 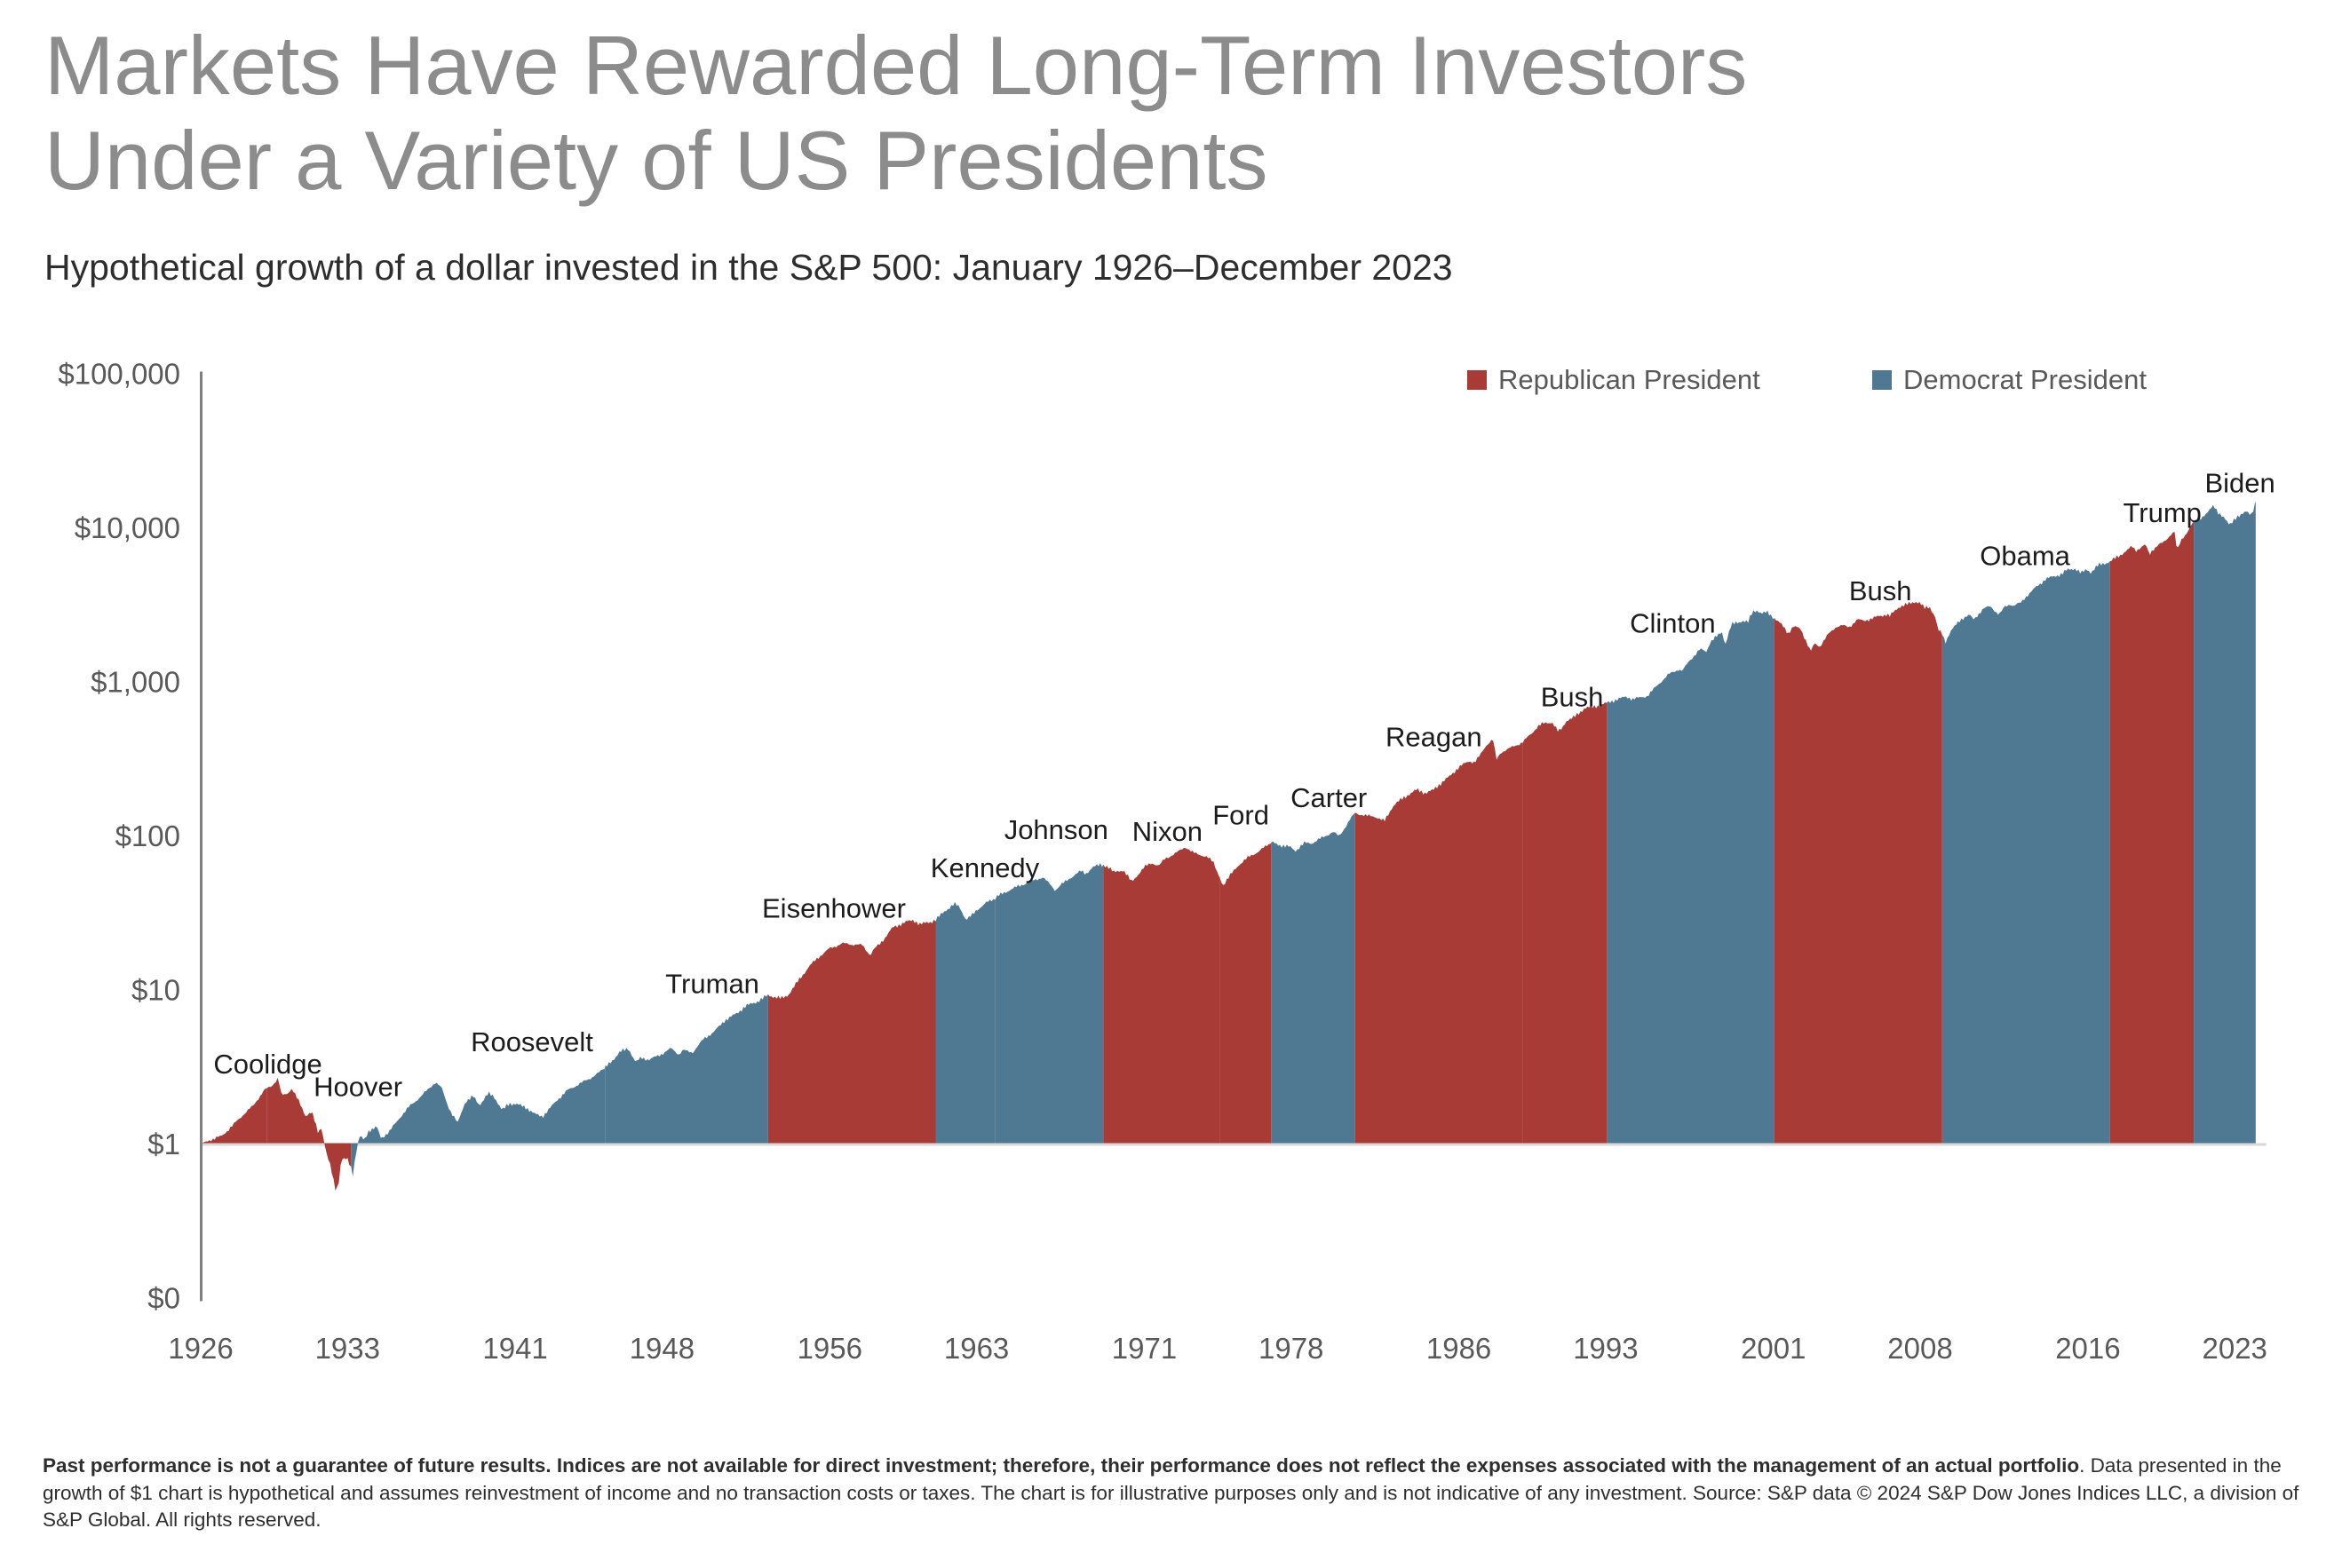 I want to click on y-tick-label-1000: $1,000, so click(x=135, y=682).